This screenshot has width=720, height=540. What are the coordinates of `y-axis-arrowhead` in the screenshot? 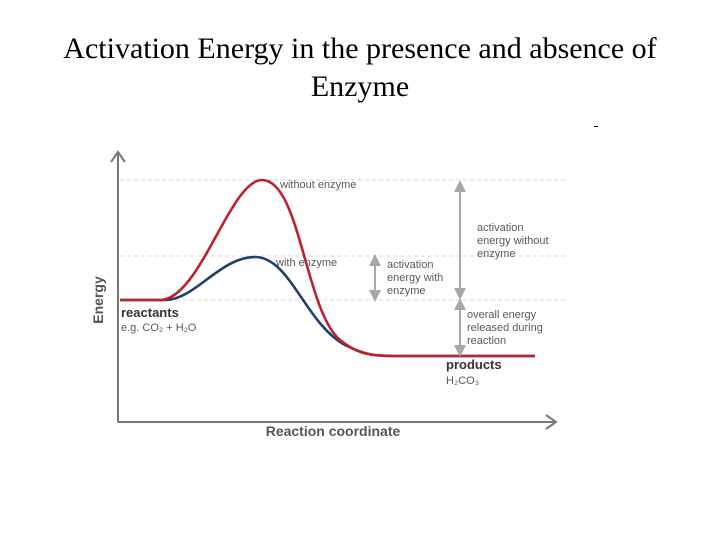 It's located at (118, 156).